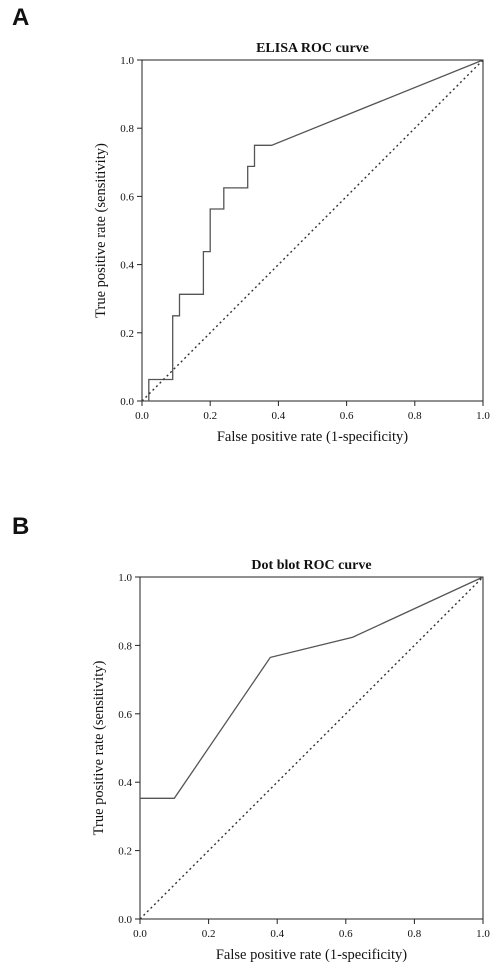 This screenshot has width=500, height=975. What do you see at coordinates (21, 526) in the screenshot?
I see `panel-letter: B` at bounding box center [21, 526].